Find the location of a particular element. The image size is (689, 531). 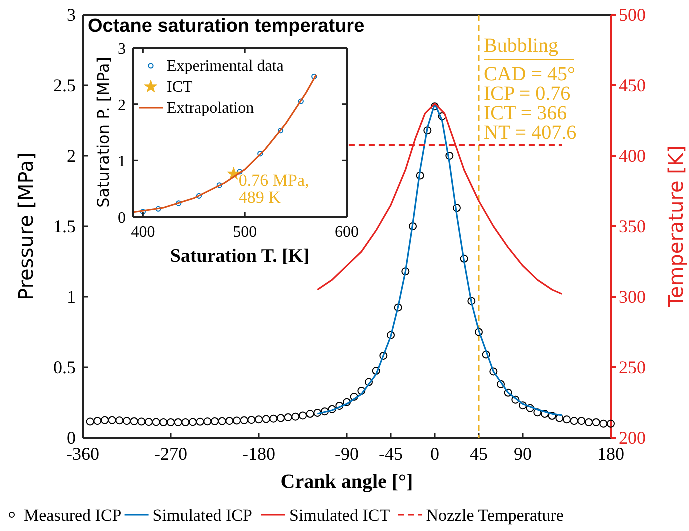

legend-label: Simulated ICT is located at coordinates (340, 515).